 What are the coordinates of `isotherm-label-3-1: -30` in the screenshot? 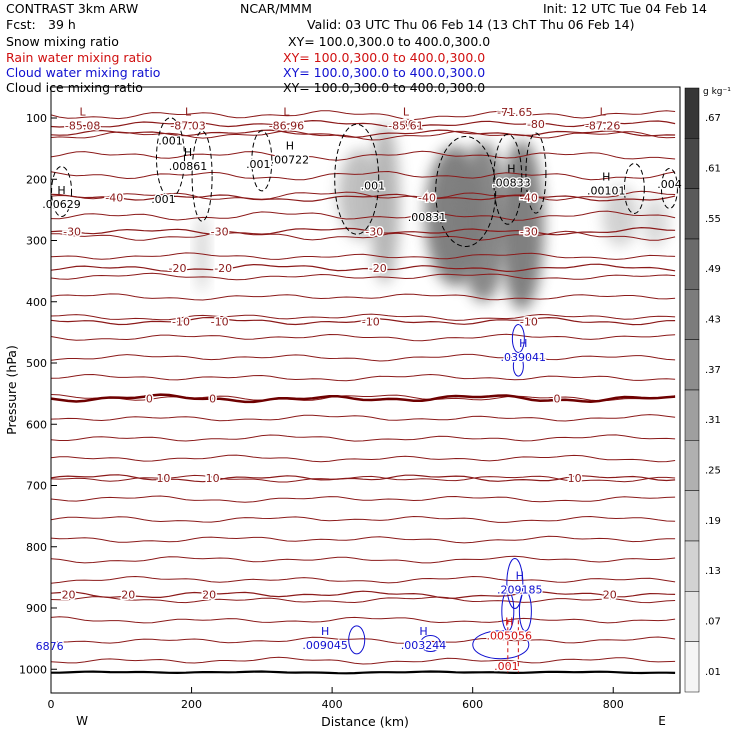 It's located at (220, 231).